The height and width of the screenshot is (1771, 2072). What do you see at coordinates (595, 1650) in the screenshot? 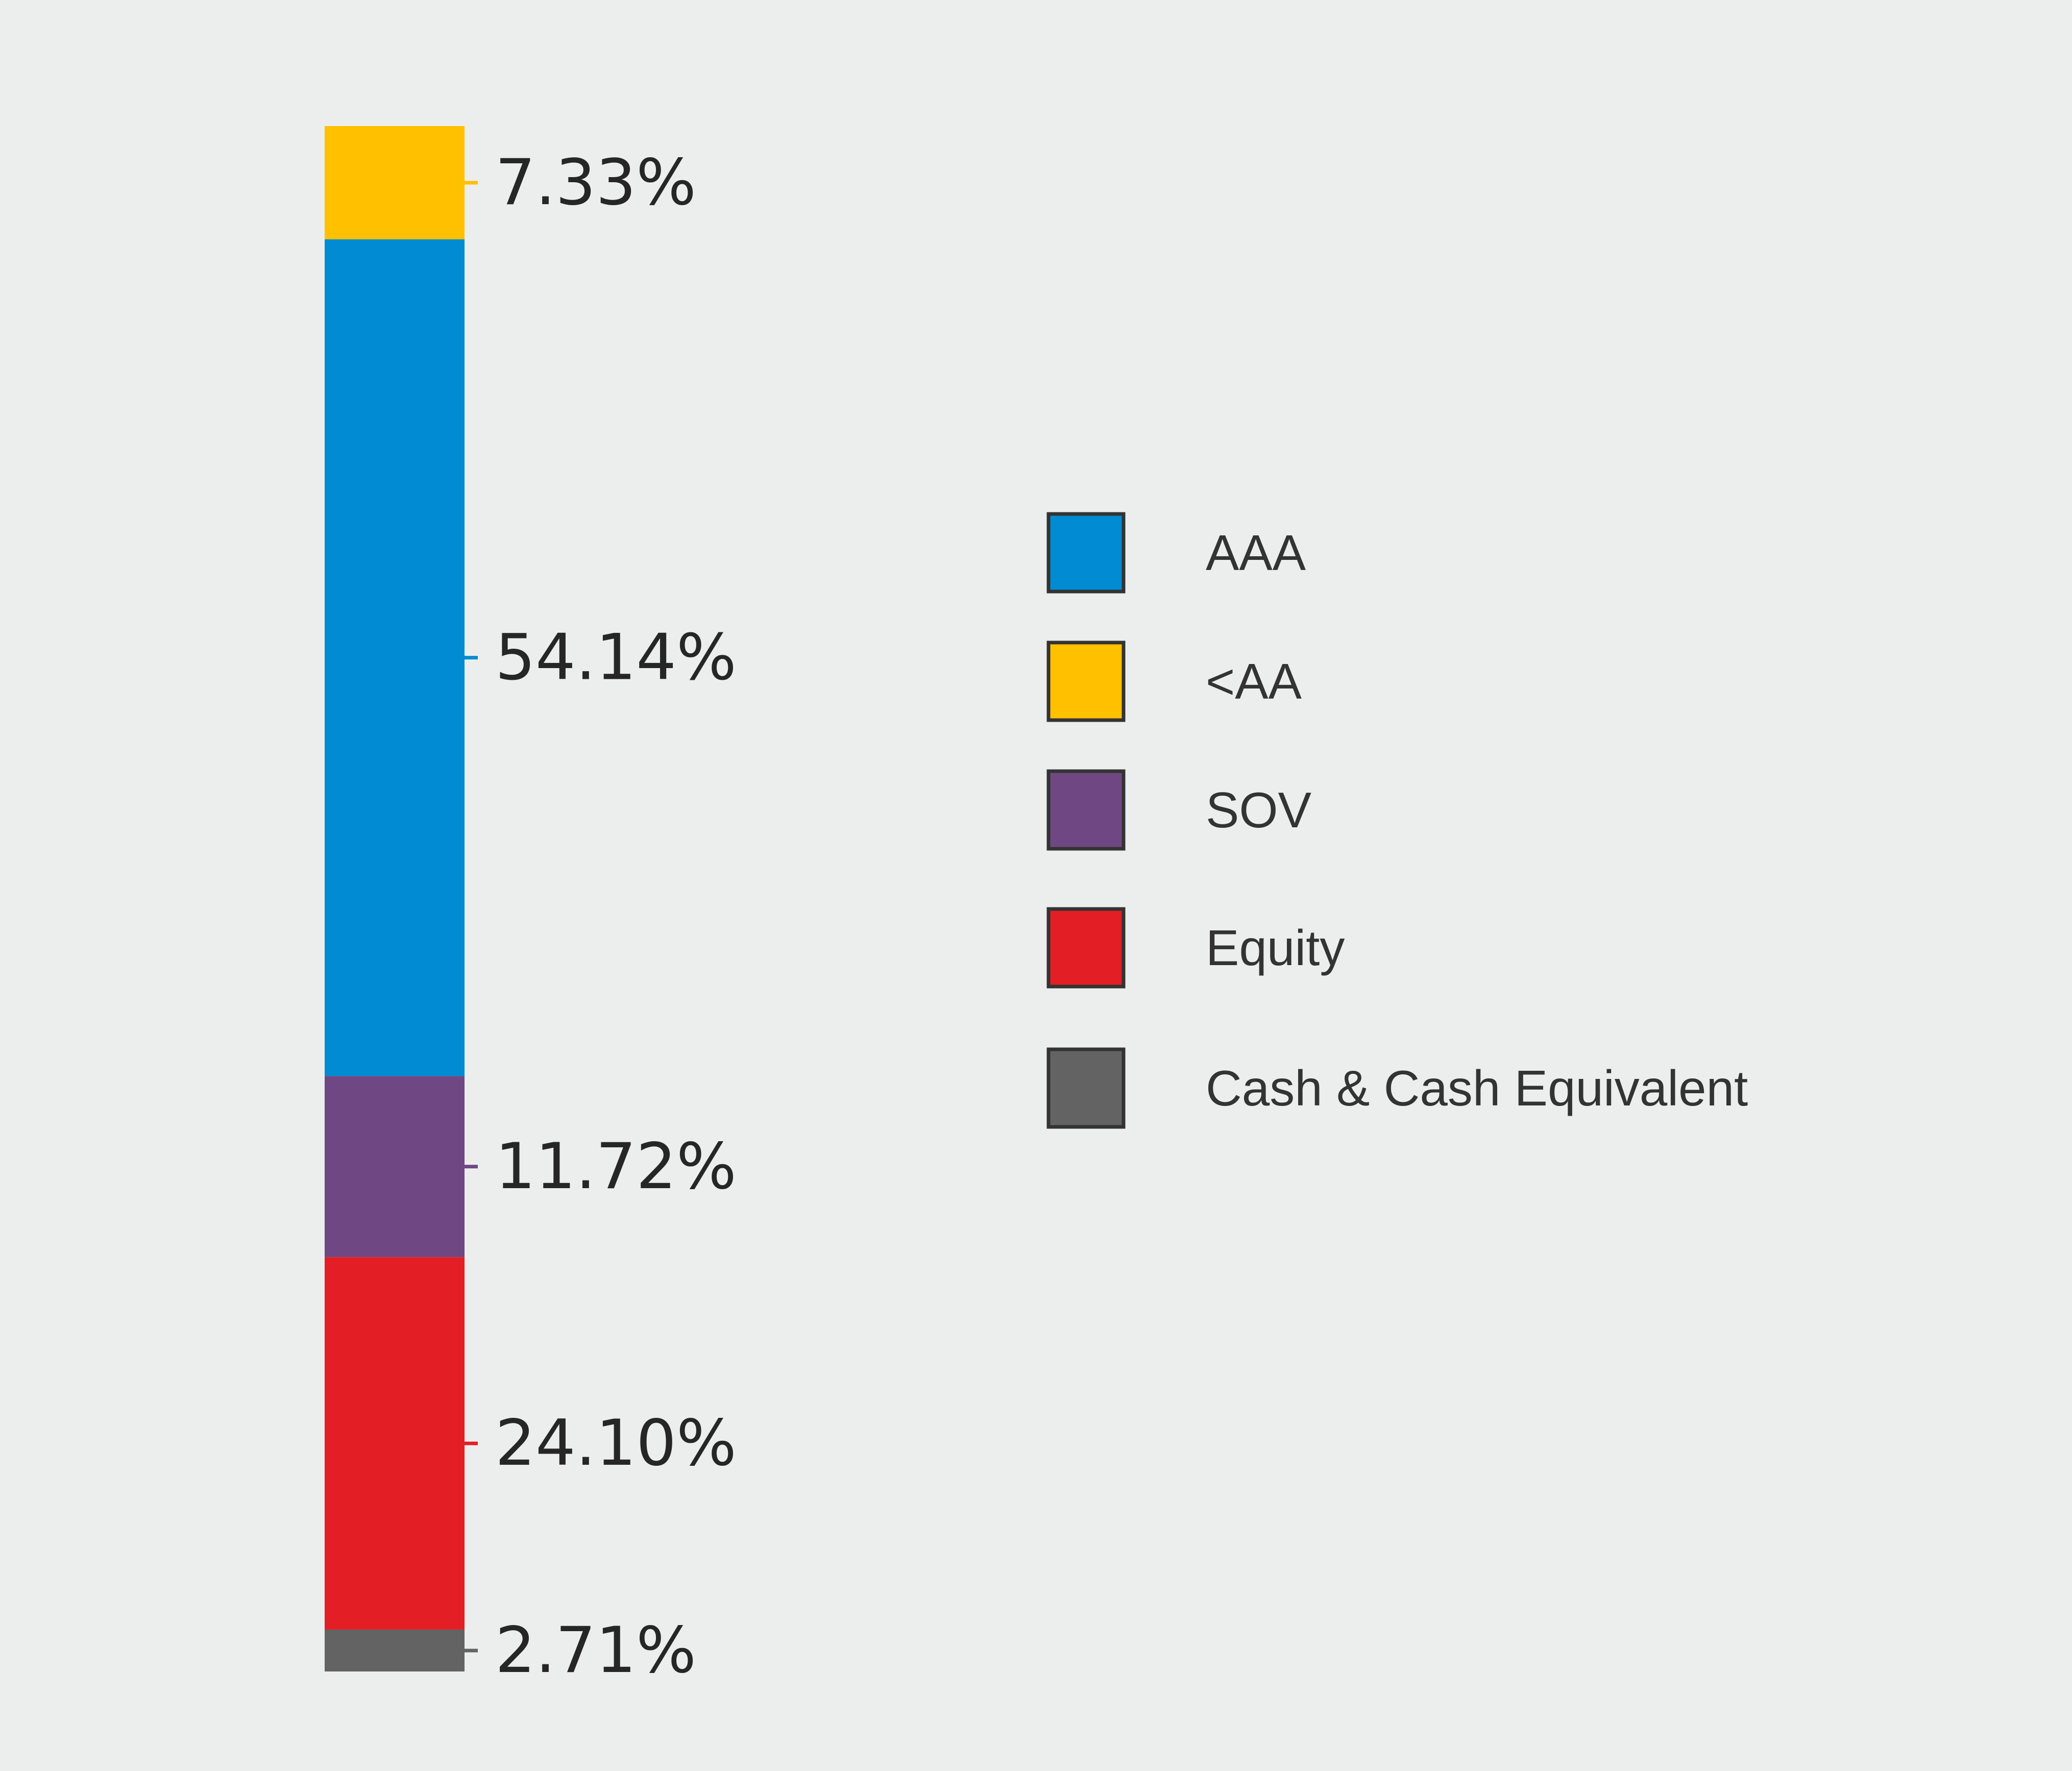
I see `segment-label-cash-and-cash-equivalent: 2.71%` at bounding box center [595, 1650].